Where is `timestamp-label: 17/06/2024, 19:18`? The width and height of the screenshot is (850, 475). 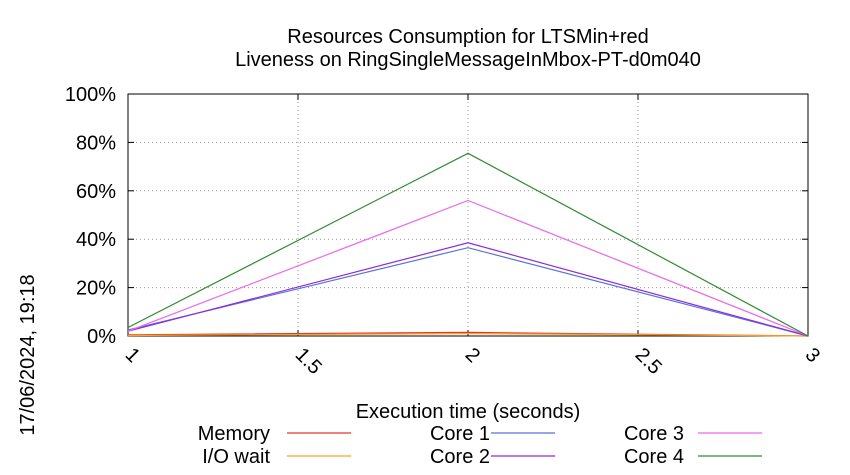
timestamp-label: 17/06/2024, 19:18 is located at coordinates (28, 354).